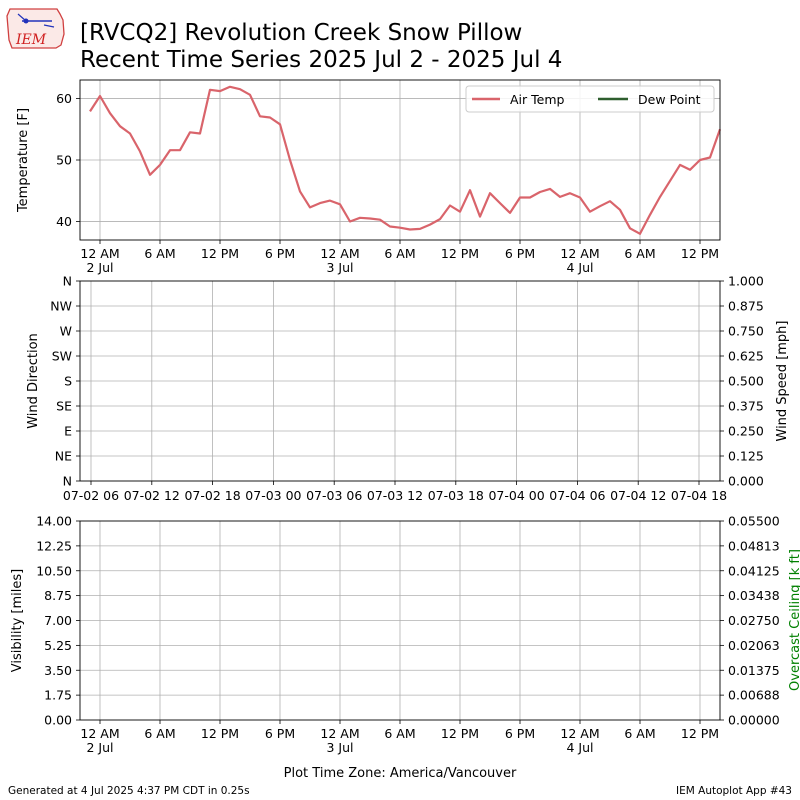 This screenshot has height=800, width=800. Describe the element at coordinates (577, 495) in the screenshot. I see `x-tick-label: 07-04 06` at that location.